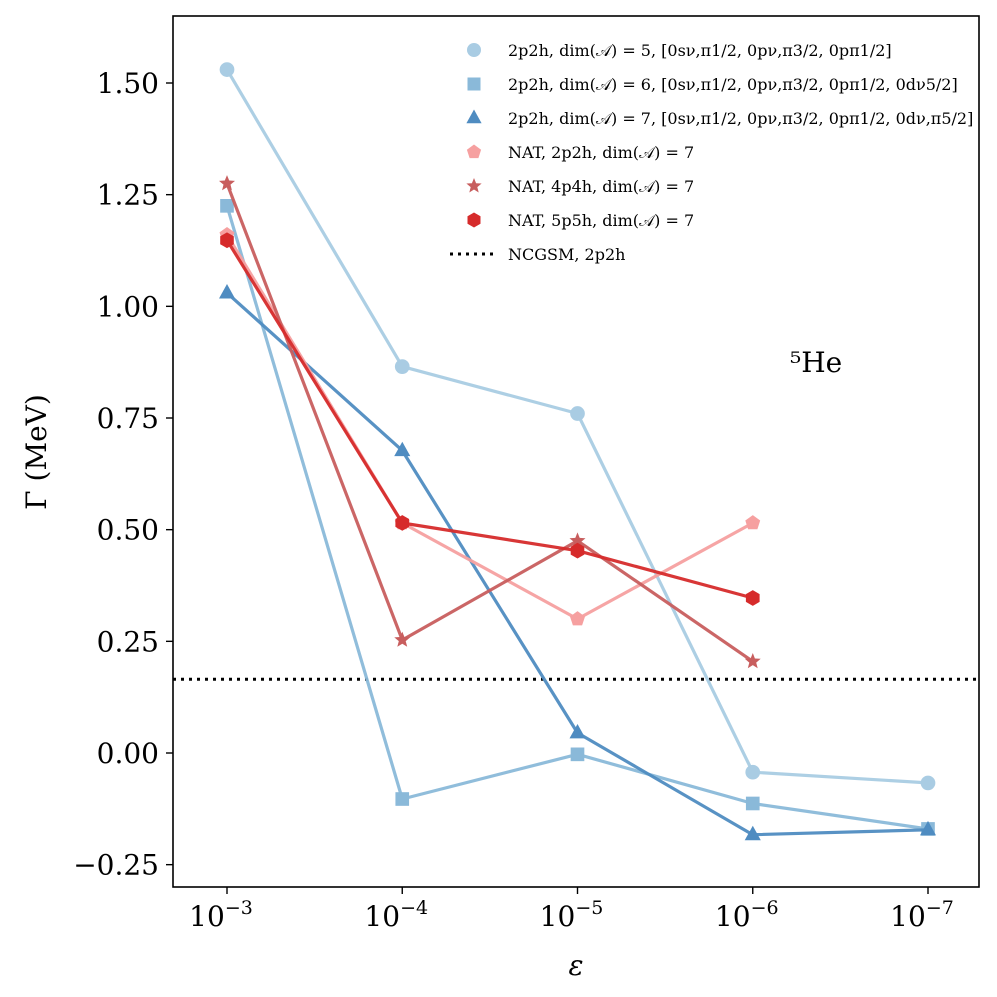 The width and height of the screenshot is (997, 997). What do you see at coordinates (396, 915) in the screenshot?
I see `x-tick-label: 10⁻⁴` at bounding box center [396, 915].